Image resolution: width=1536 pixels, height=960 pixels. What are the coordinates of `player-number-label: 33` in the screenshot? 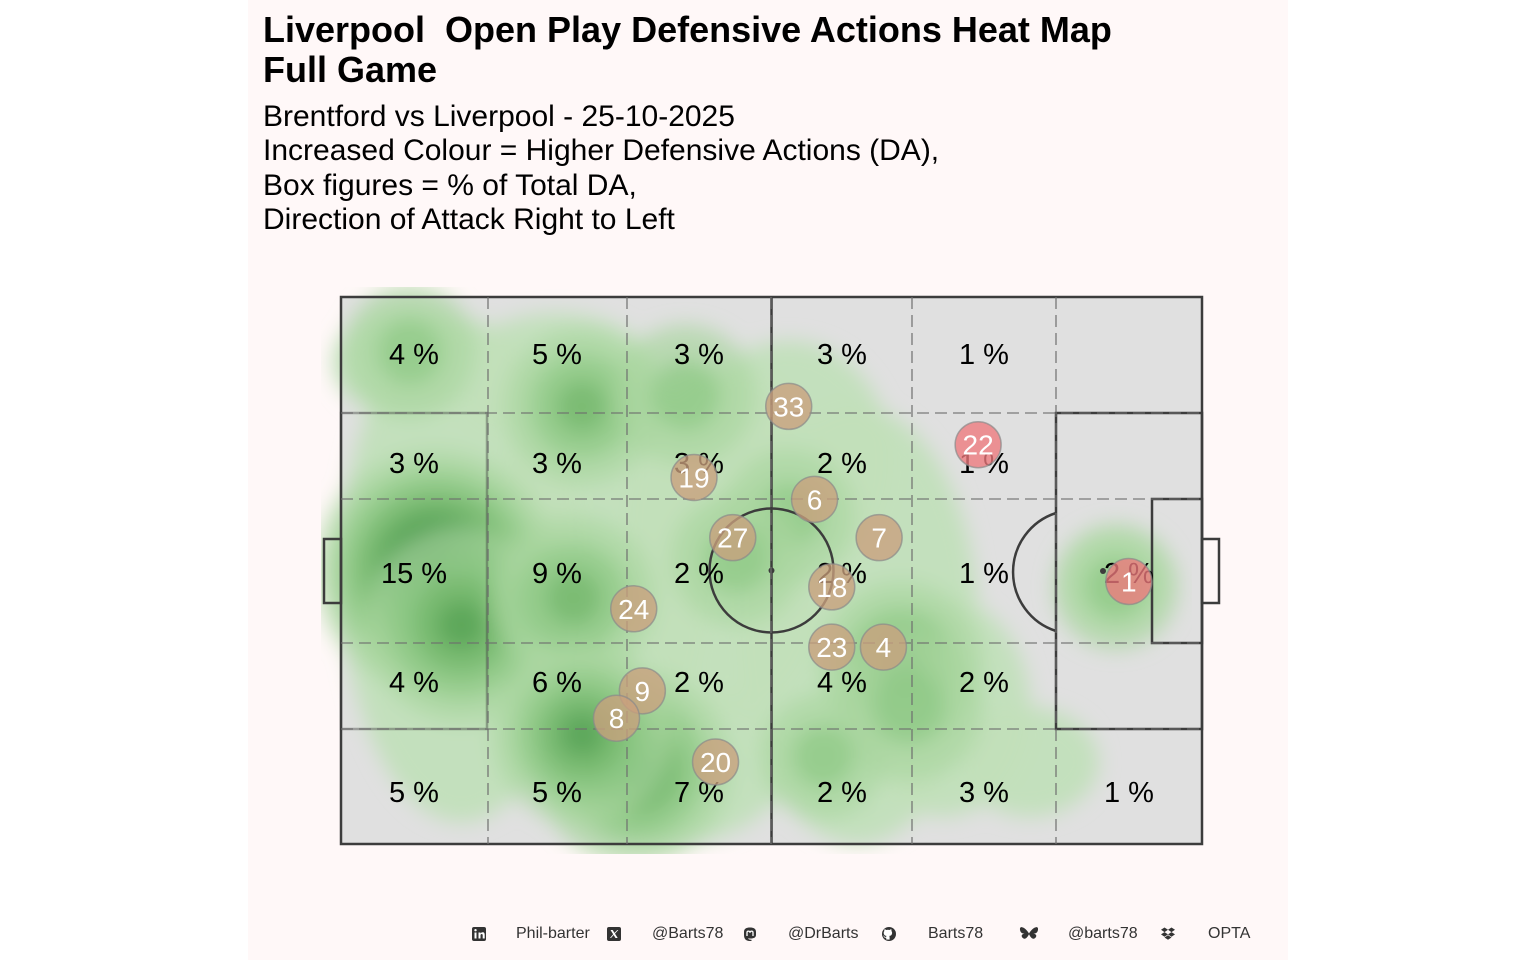 It's located at (788, 406).